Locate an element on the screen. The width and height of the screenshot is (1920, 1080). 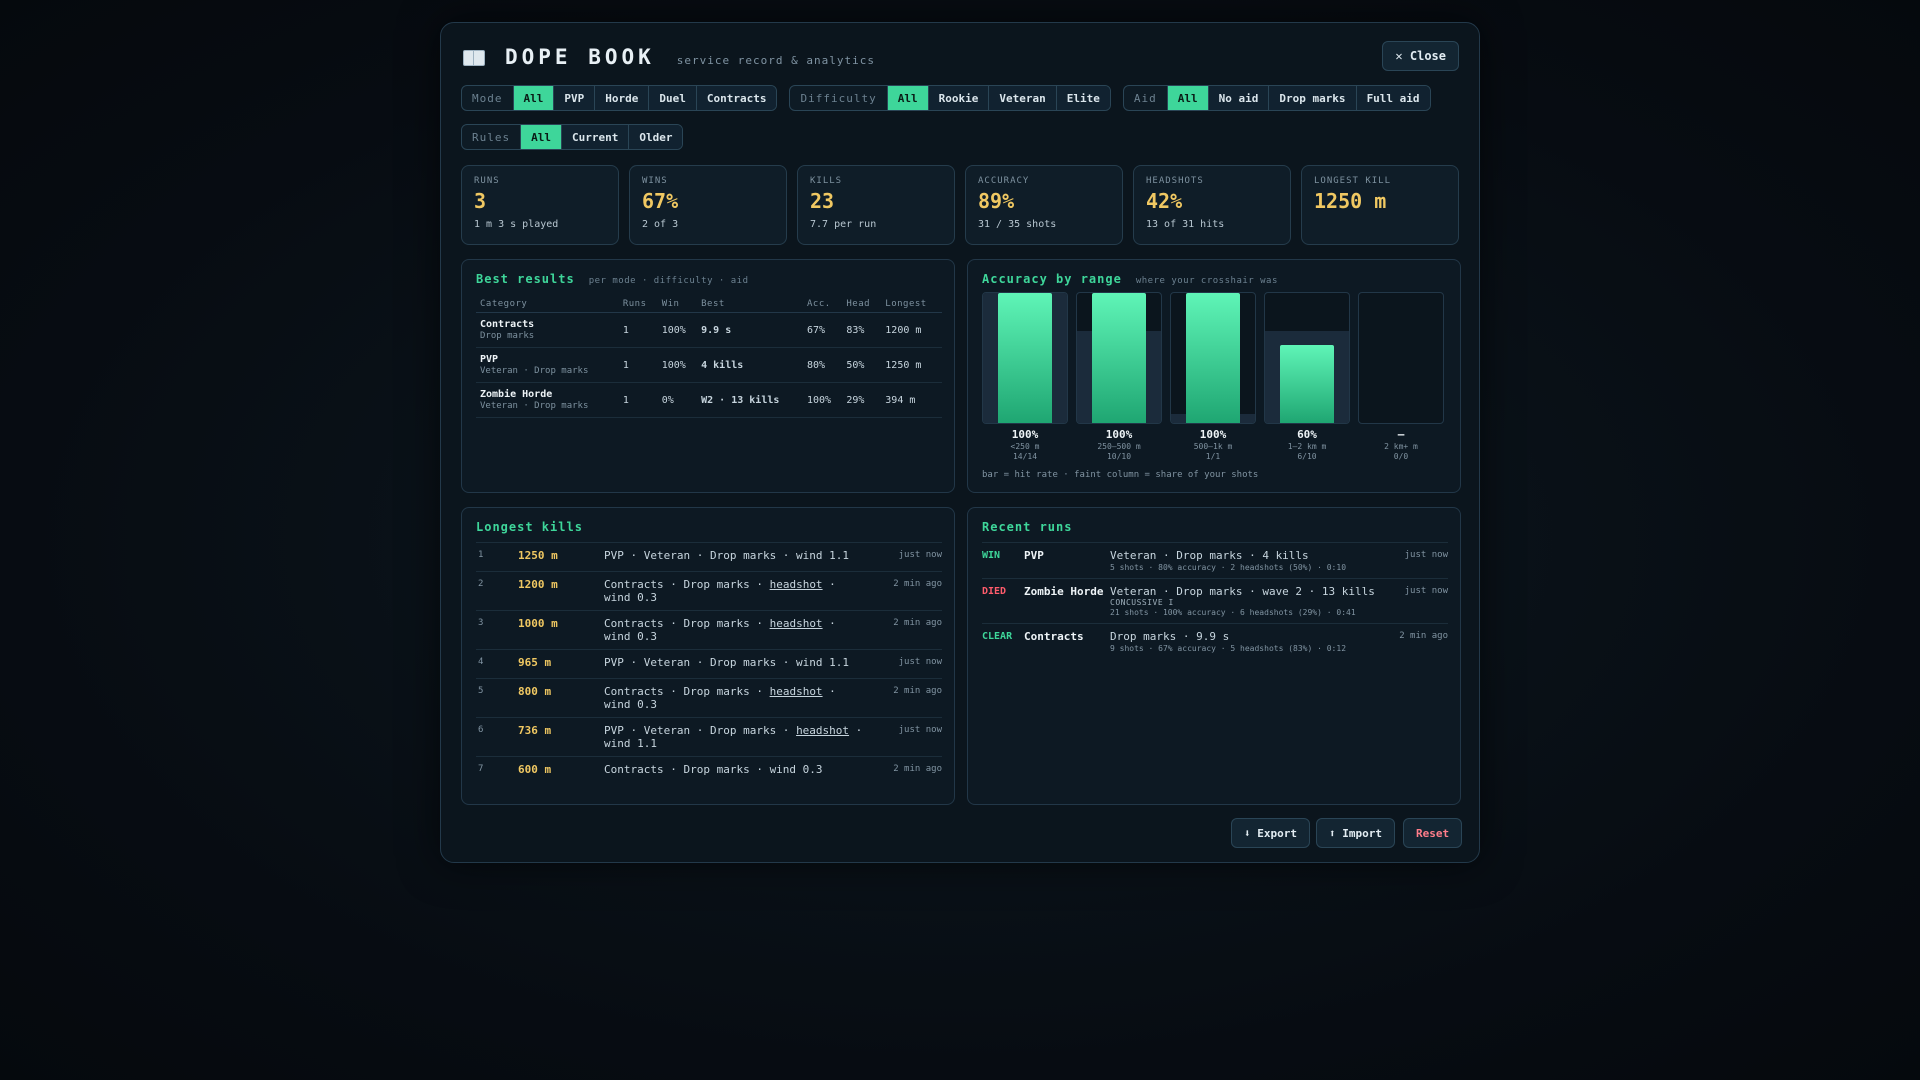
hit-rate-bar is located at coordinates (1213, 358).